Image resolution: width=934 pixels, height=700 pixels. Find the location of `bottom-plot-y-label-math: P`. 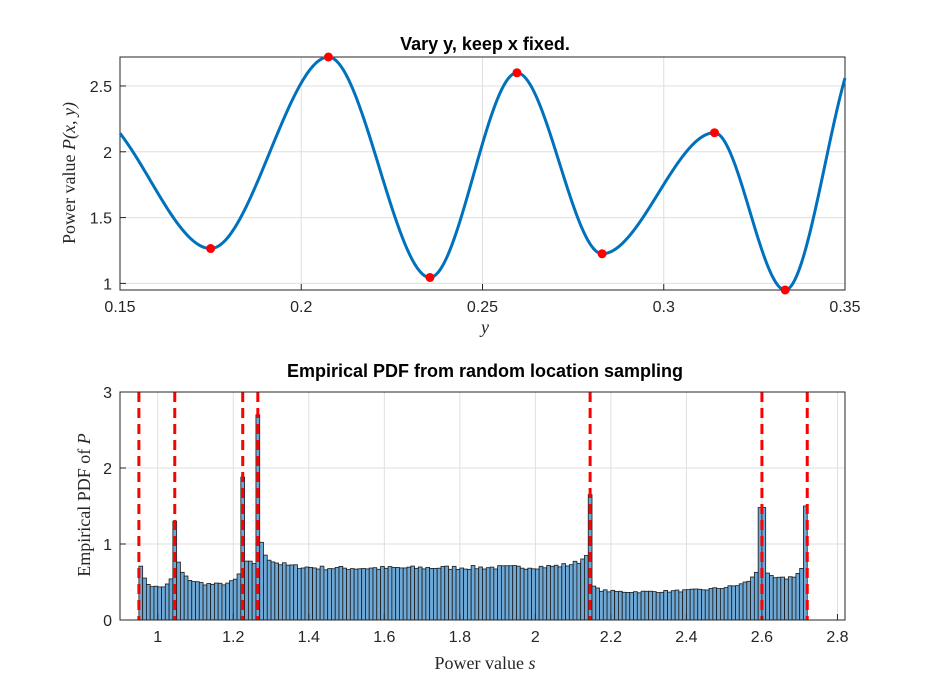

bottom-plot-y-label-math: P is located at coordinates (84, 439).